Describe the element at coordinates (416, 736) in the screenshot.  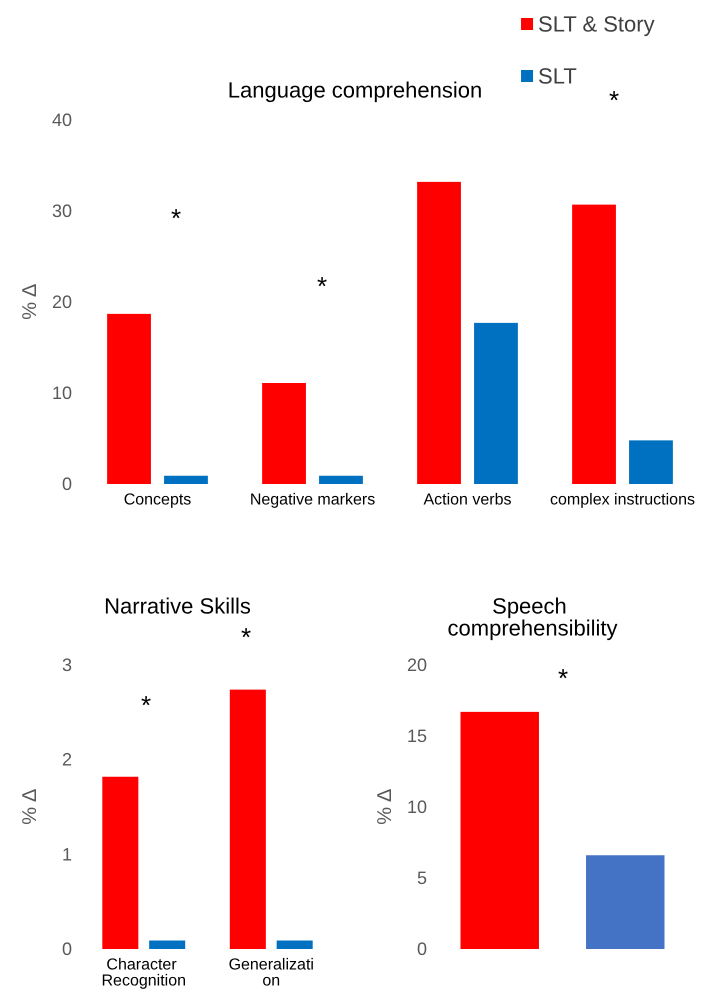
I see `y-tick-label: 15` at that location.